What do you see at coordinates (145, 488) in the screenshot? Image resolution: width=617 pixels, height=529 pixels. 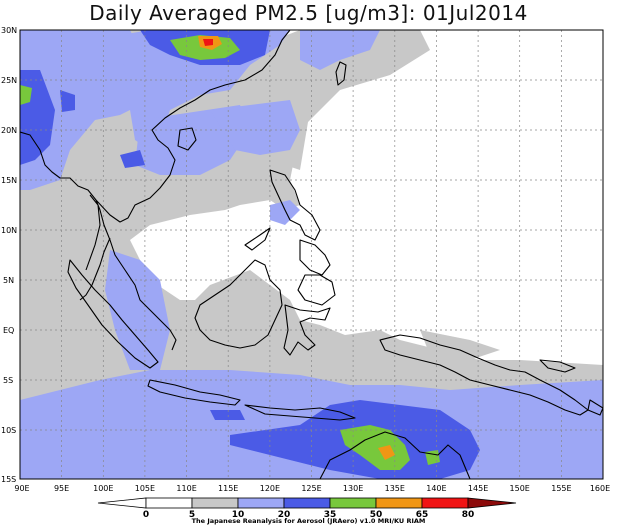 I see `lon-label: 105E` at bounding box center [145, 488].